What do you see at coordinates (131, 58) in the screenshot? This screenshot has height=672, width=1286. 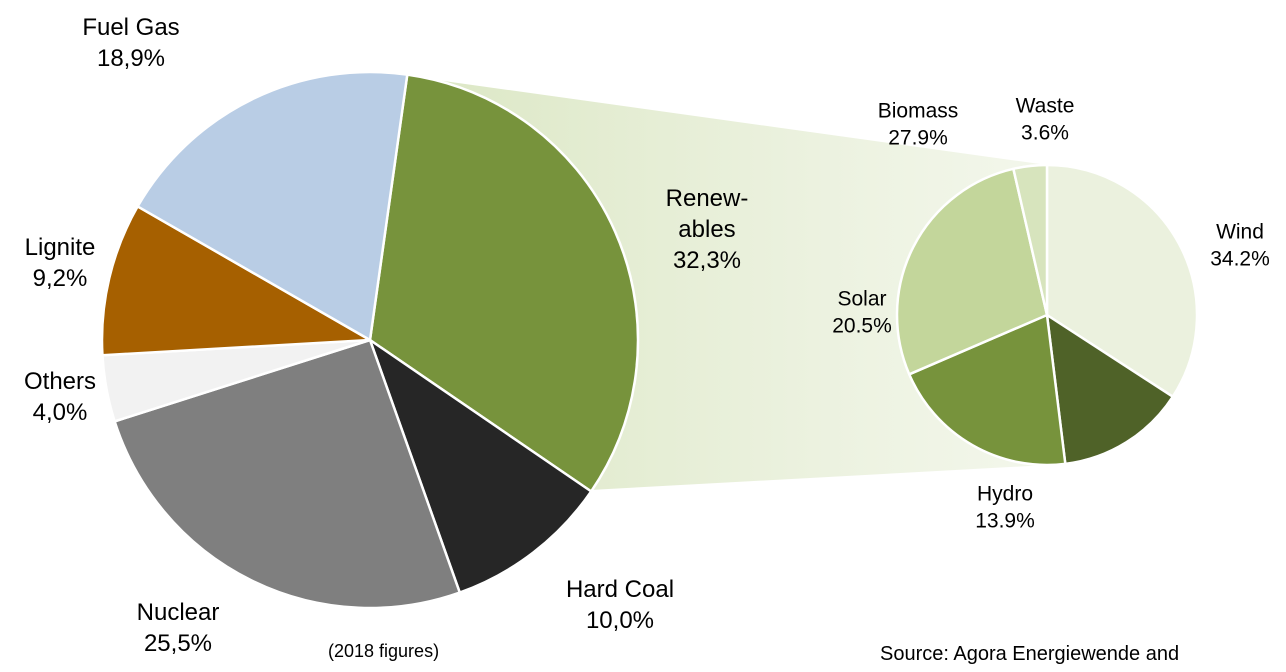 I see `value-label: 18,9%` at bounding box center [131, 58].